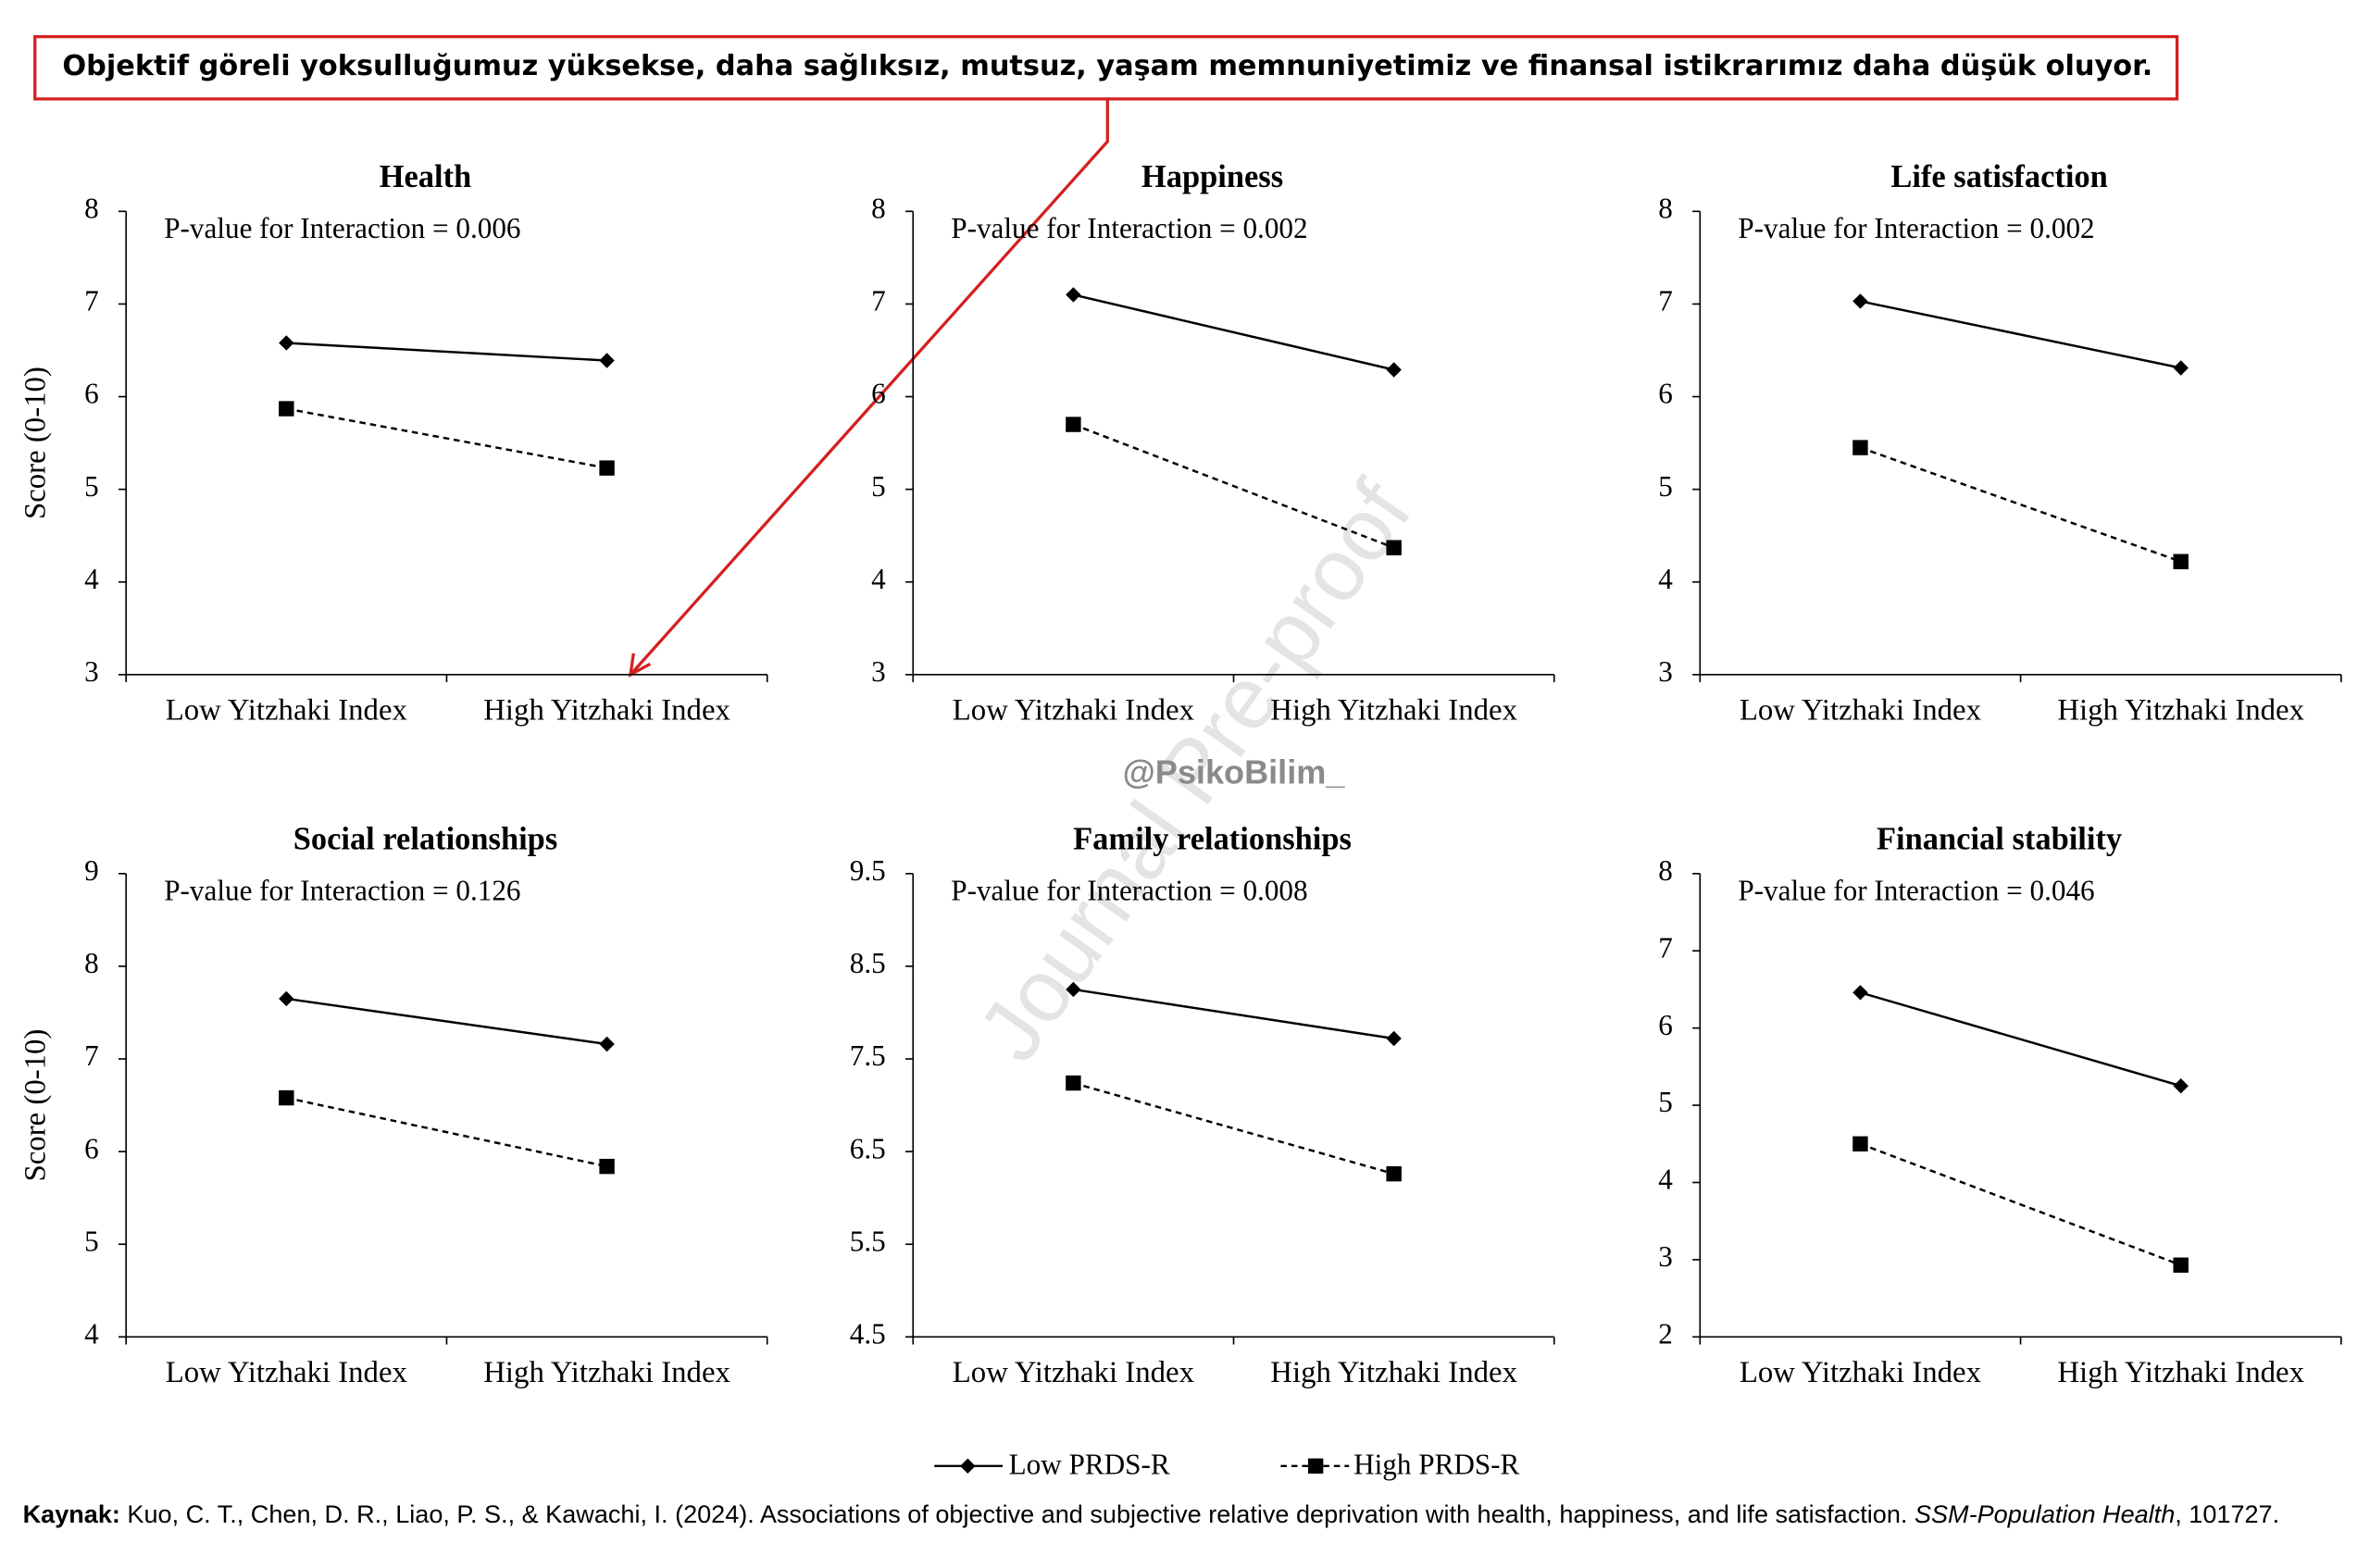 The image size is (2370, 1568). I want to click on handle: @PsikoBilim_, so click(1234, 772).